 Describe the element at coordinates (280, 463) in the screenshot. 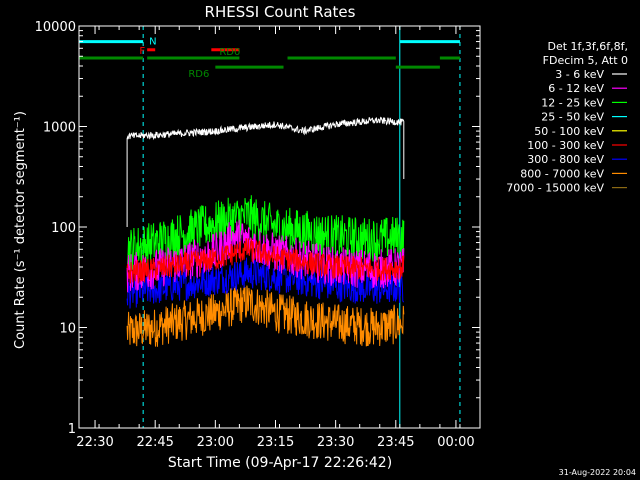

I see `x-axis-label: Start Time (09-Apr-17 22:26:42)` at that location.